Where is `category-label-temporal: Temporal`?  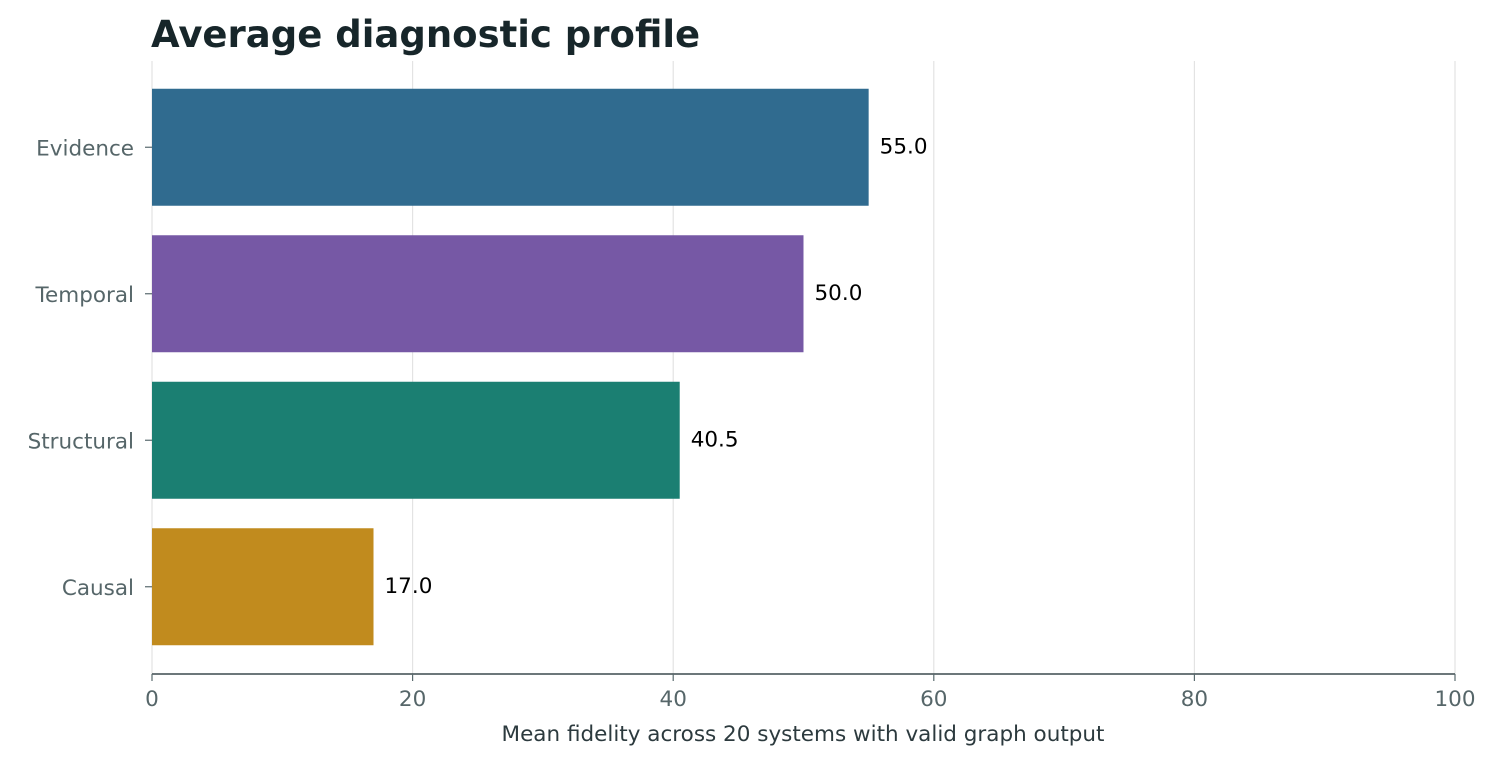
category-label-temporal: Temporal is located at coordinates (84, 295).